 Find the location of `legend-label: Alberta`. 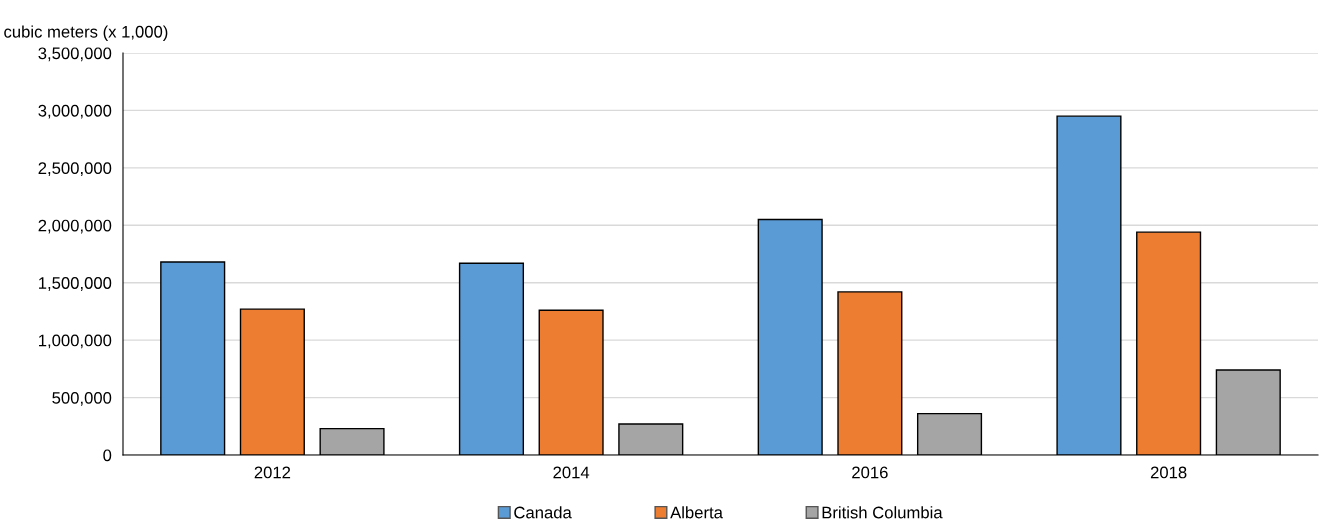

legend-label: Alberta is located at coordinates (696, 512).